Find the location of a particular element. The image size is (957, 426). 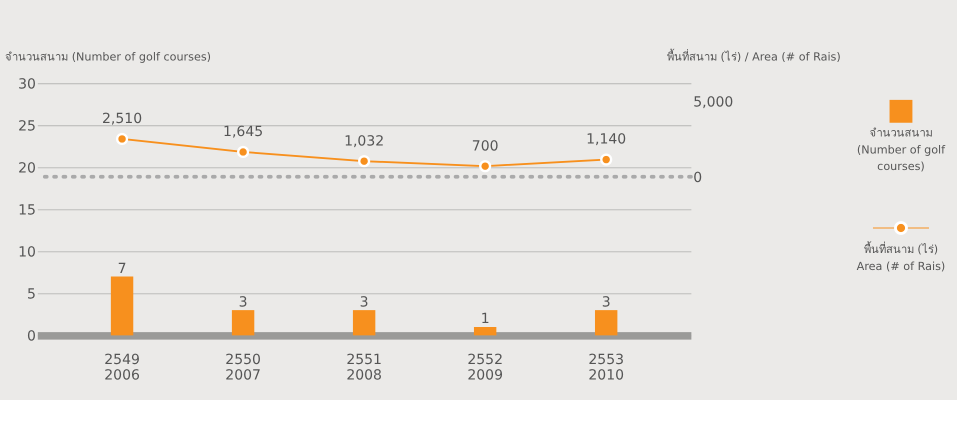

y-tick-label: 15 is located at coordinates (27, 210).